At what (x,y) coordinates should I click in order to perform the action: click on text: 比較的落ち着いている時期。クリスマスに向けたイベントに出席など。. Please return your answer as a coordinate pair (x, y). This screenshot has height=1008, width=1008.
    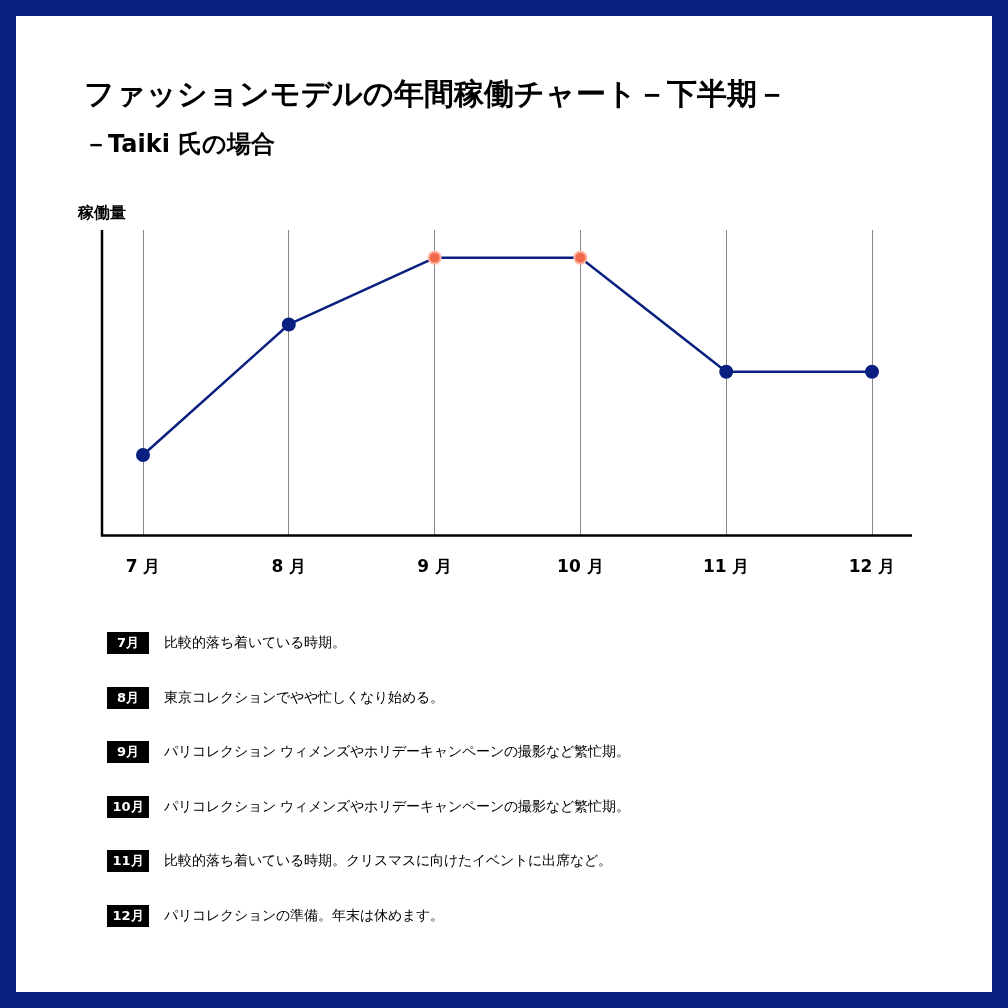
    Looking at the image, I should click on (388, 861).